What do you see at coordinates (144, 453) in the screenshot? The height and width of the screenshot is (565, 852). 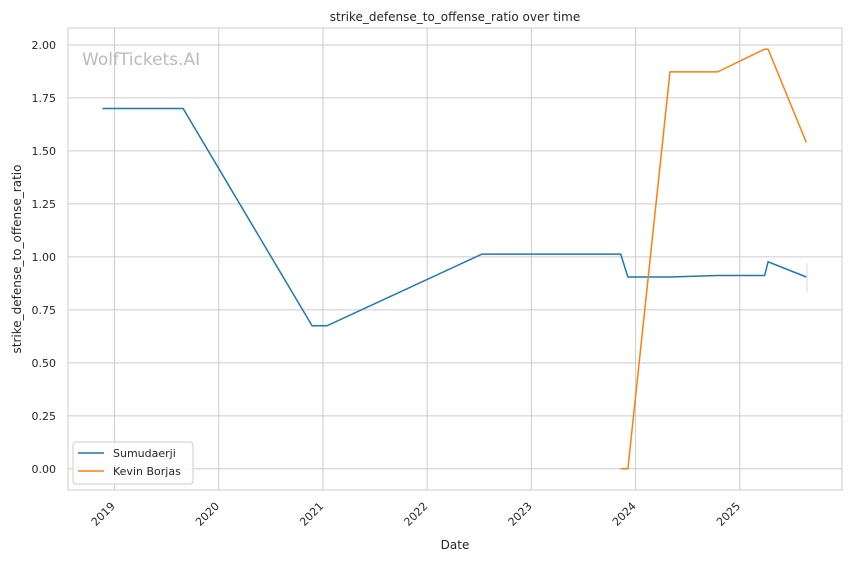 I see `legend-label-sumudaerji: Sumudaerji` at bounding box center [144, 453].